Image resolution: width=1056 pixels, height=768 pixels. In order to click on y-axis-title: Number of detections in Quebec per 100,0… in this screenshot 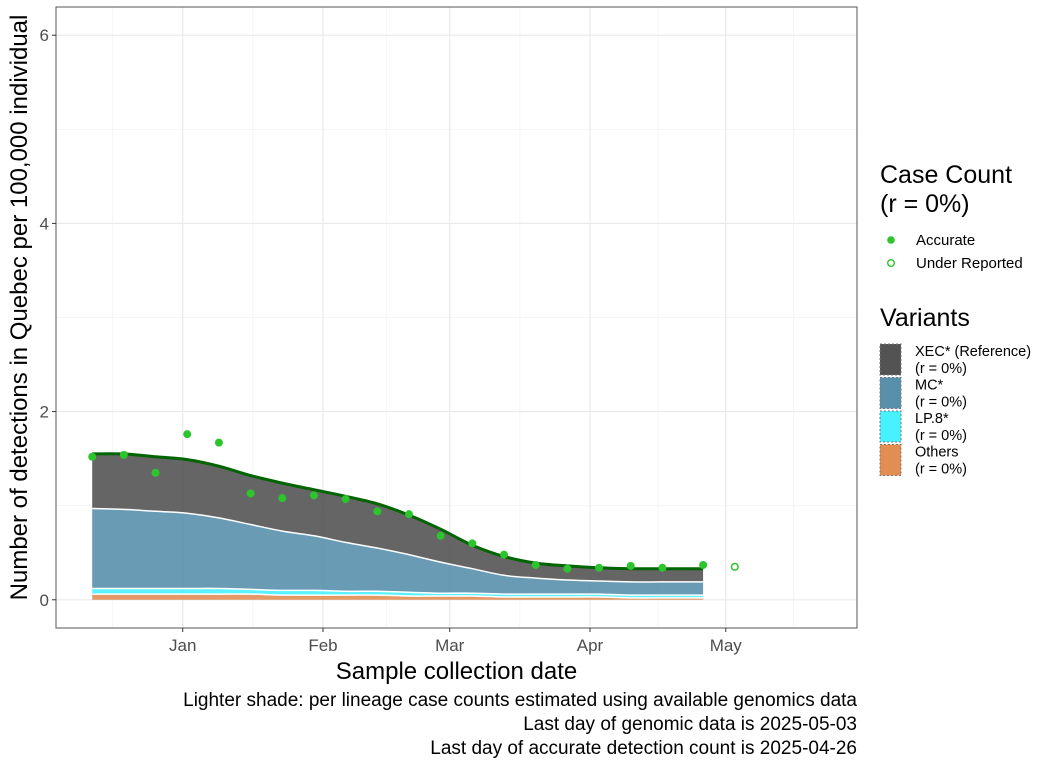, I will do `click(19, 308)`.